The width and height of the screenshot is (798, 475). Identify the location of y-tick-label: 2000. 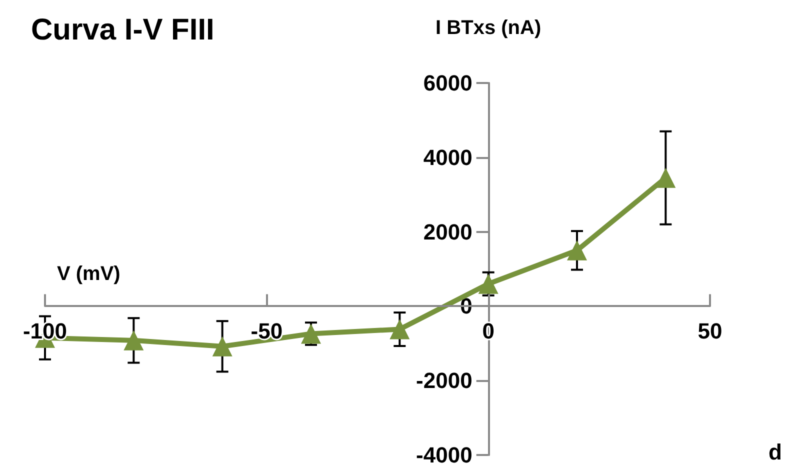
(447, 231).